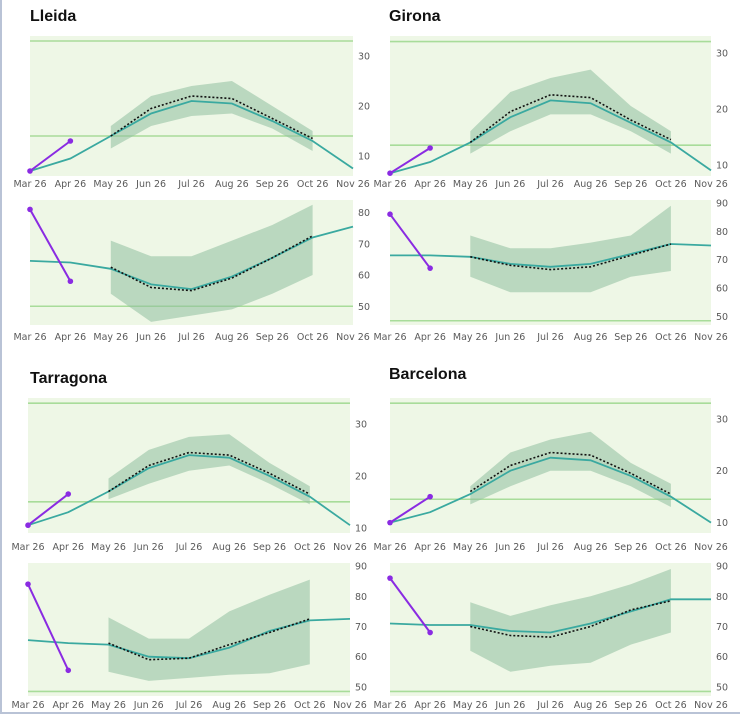  What do you see at coordinates (570, 620) in the screenshot?
I see `barcelona-humidity-uncertainty-band` at bounding box center [570, 620].